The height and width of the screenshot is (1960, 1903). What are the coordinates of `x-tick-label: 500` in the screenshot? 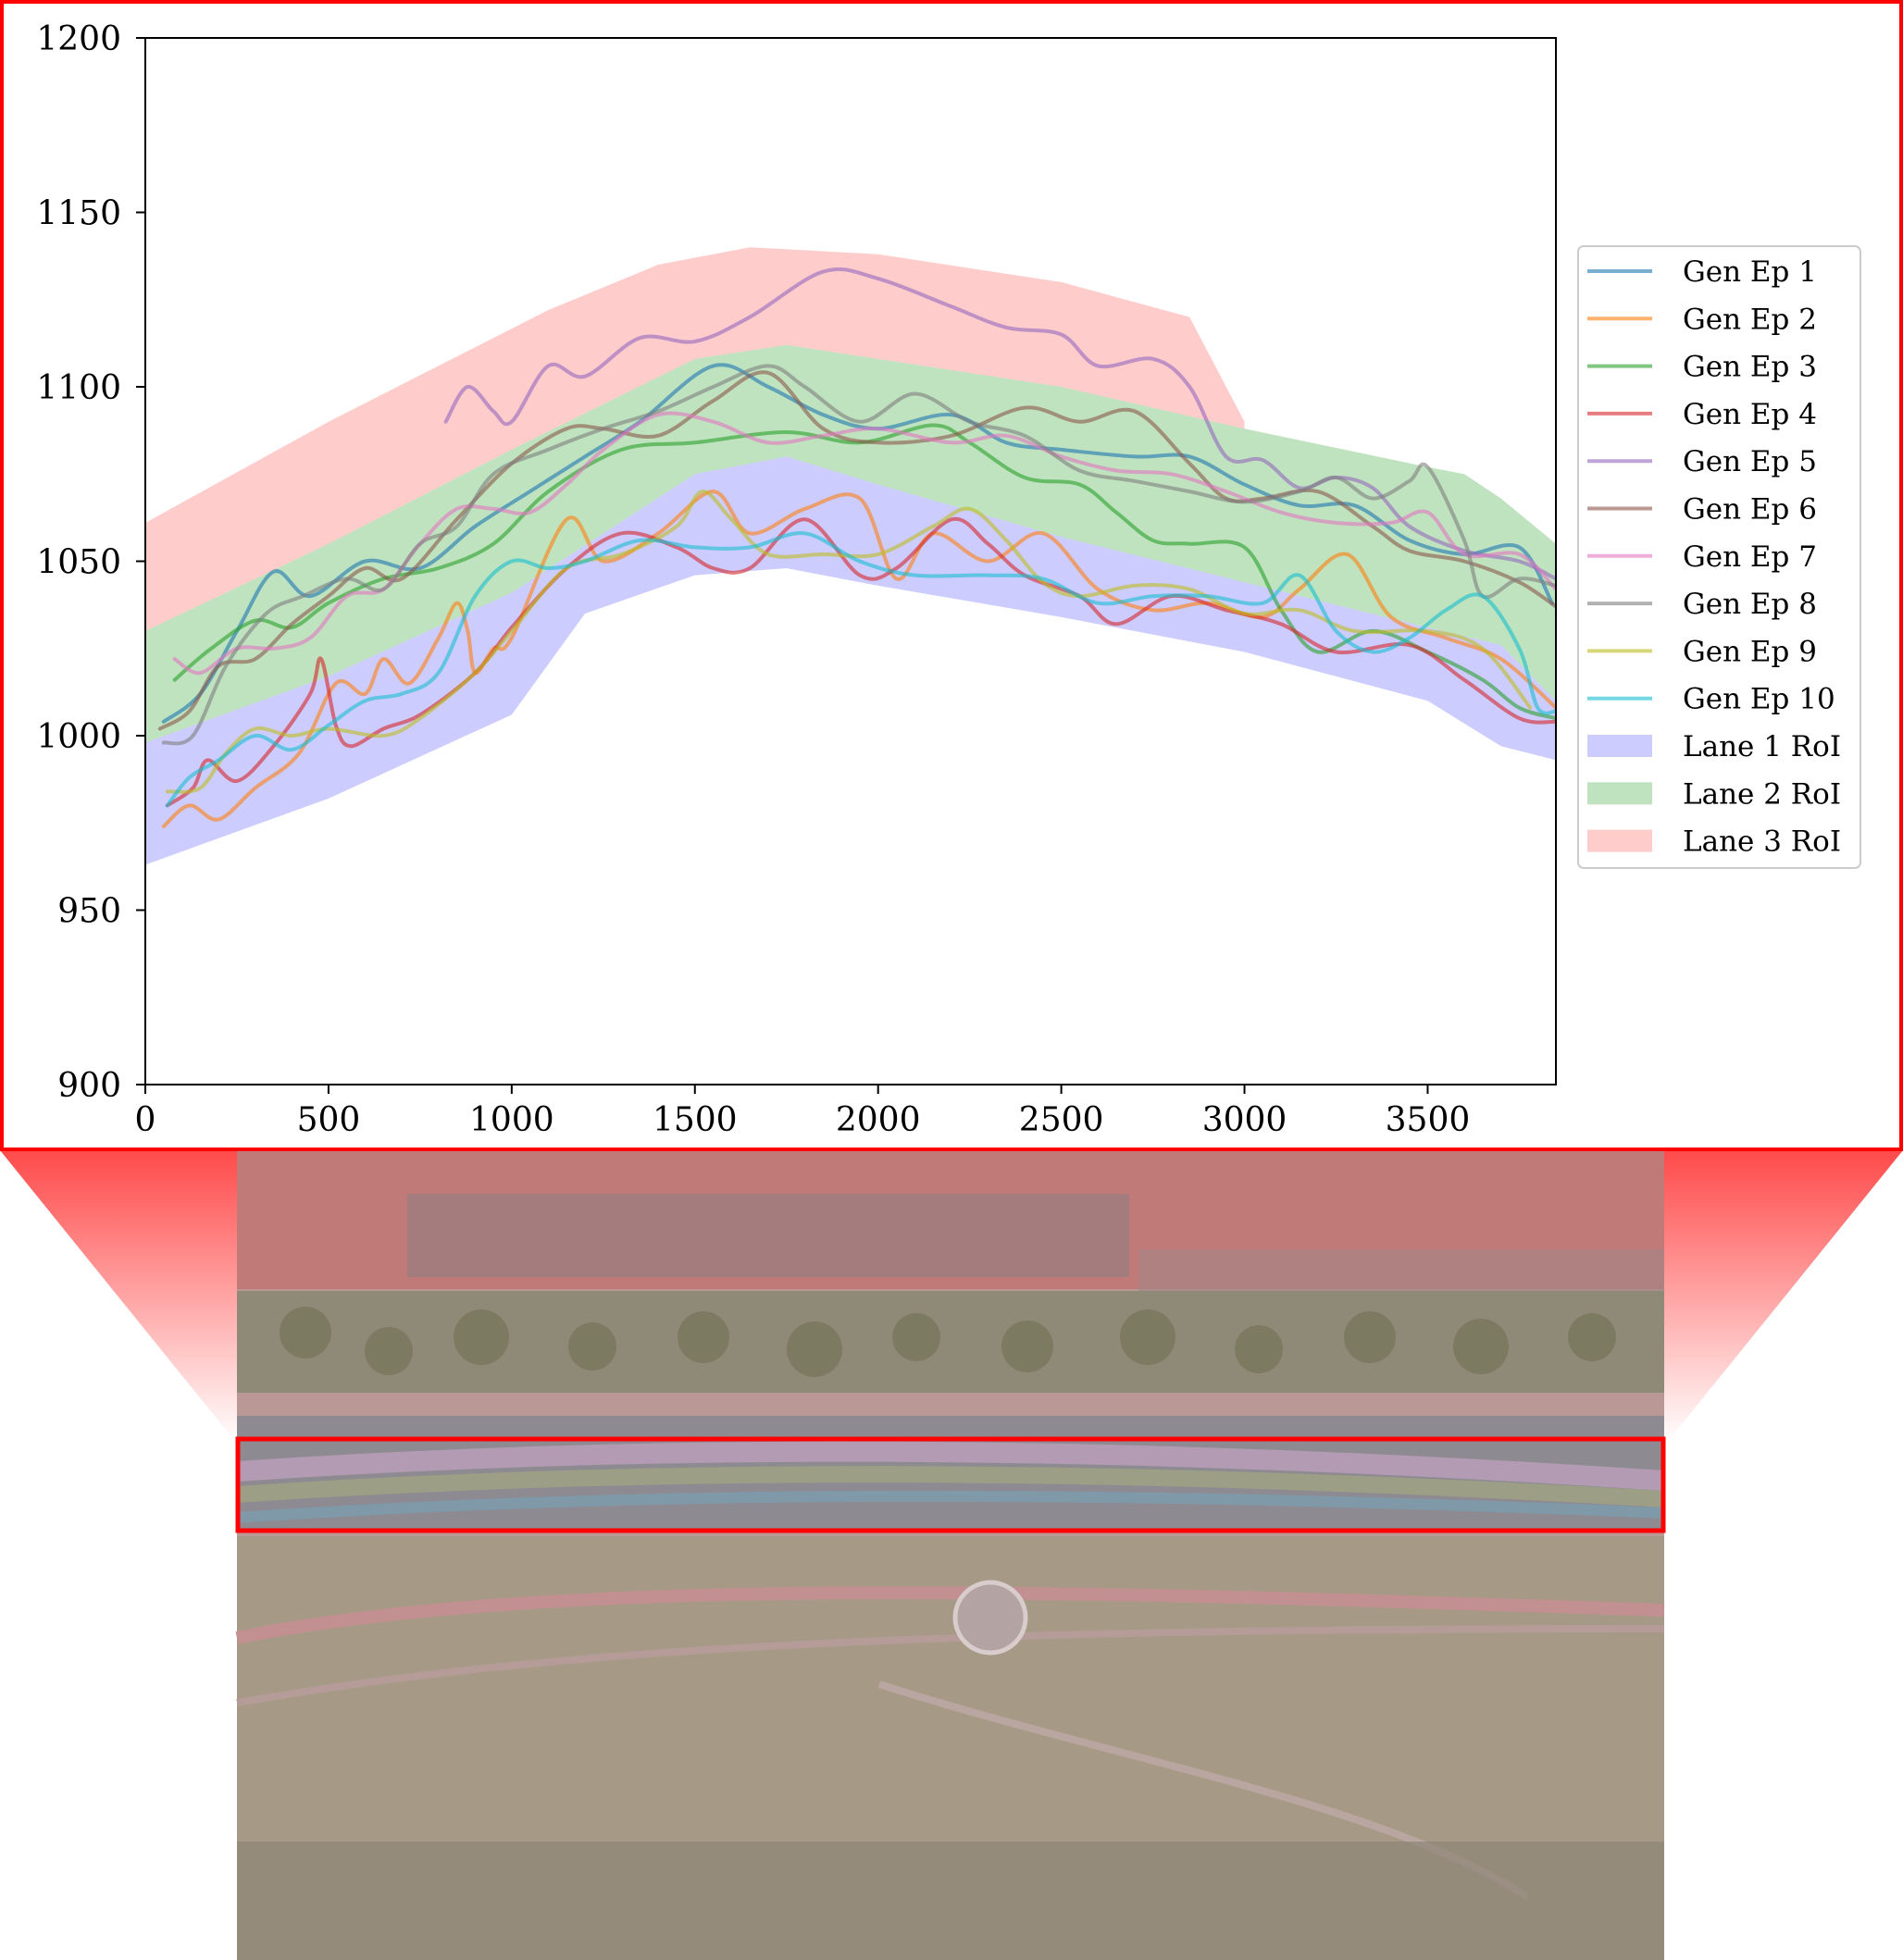 It's located at (329, 1120).